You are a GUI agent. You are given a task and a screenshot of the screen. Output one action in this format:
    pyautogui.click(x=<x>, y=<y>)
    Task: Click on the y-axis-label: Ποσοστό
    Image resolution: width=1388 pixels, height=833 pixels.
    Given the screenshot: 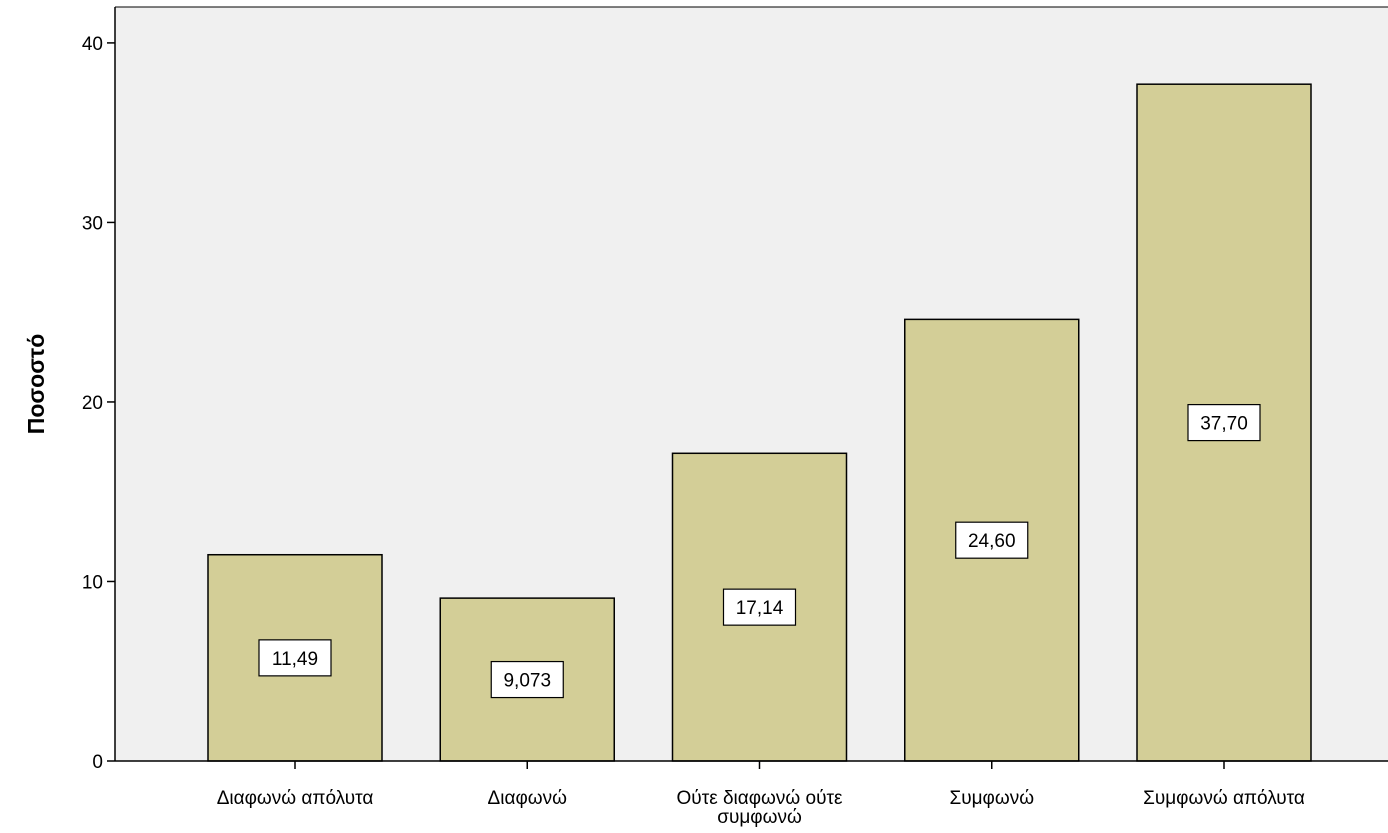 What is the action you would take?
    pyautogui.click(x=36, y=384)
    